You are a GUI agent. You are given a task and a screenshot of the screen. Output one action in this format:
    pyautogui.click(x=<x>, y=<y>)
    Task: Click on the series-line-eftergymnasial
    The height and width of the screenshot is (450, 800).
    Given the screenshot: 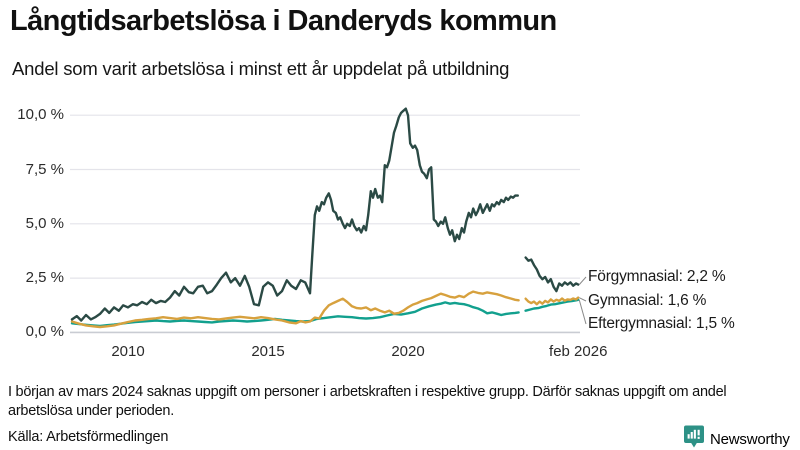 What is the action you would take?
    pyautogui.click(x=552, y=305)
    